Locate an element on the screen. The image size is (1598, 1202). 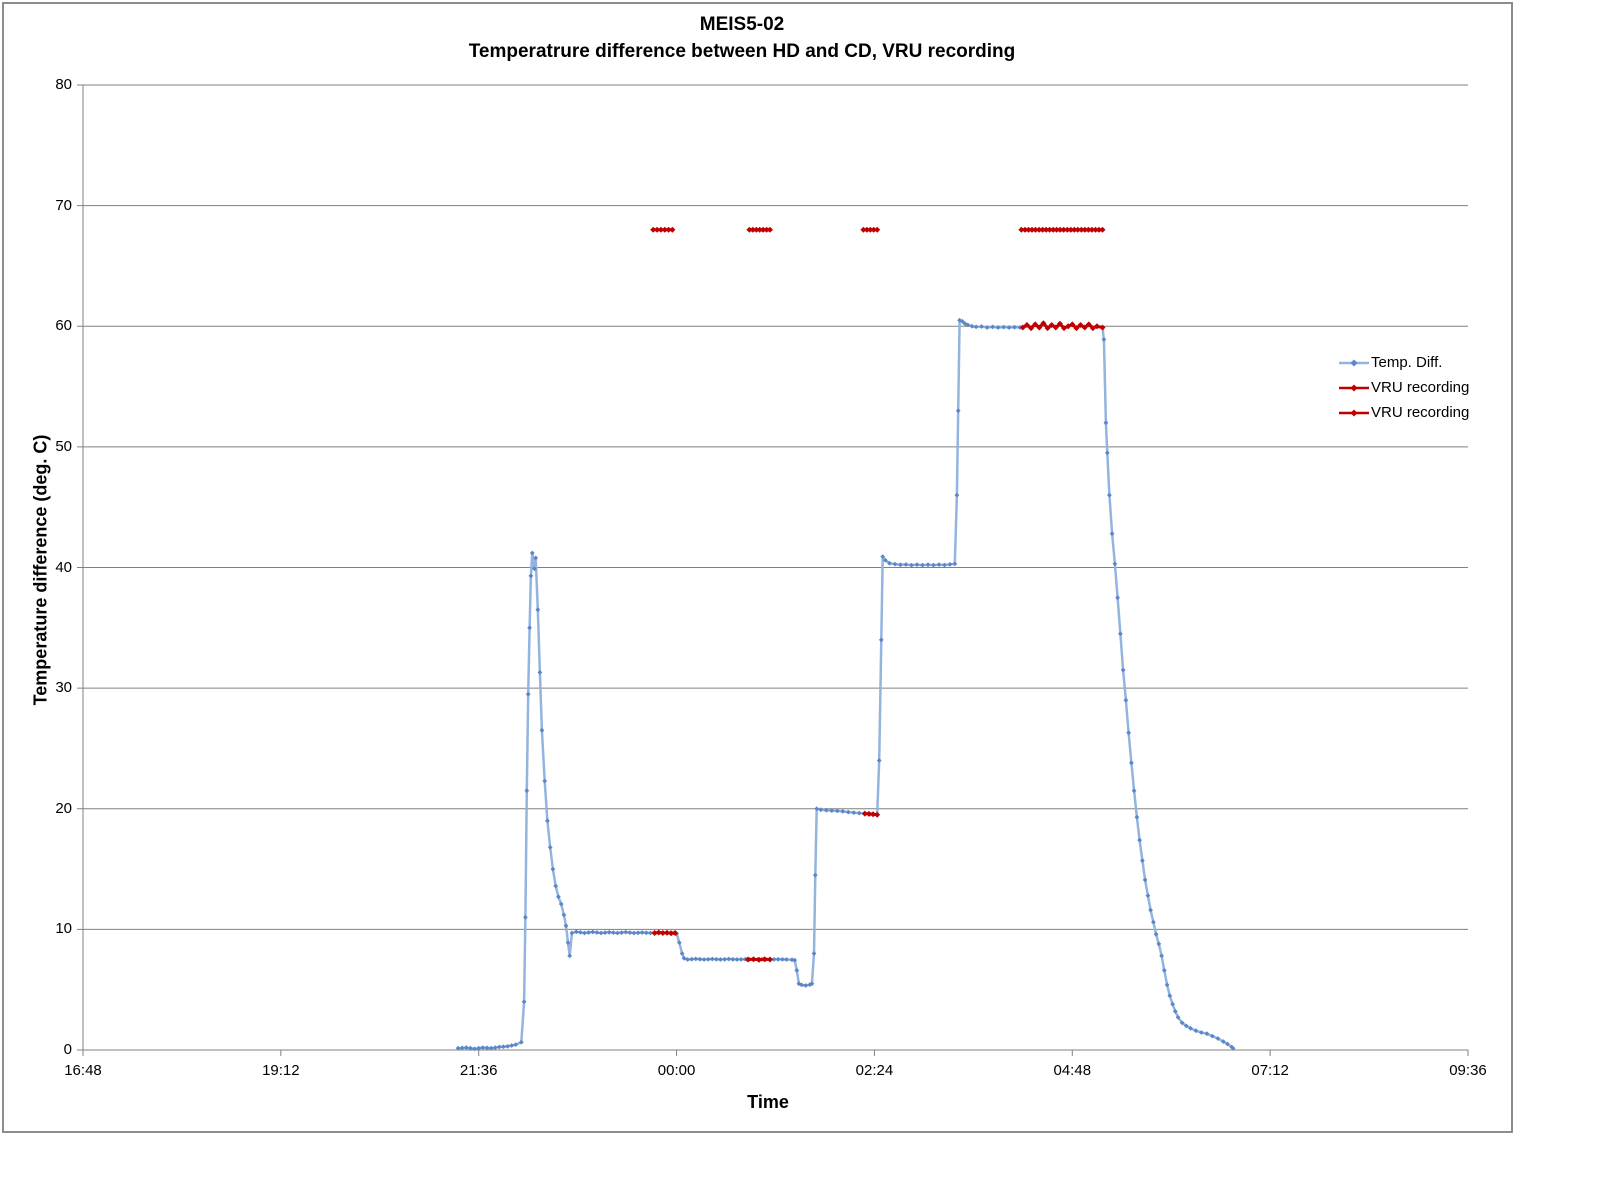
y-tick-label: 30 is located at coordinates (63, 688).